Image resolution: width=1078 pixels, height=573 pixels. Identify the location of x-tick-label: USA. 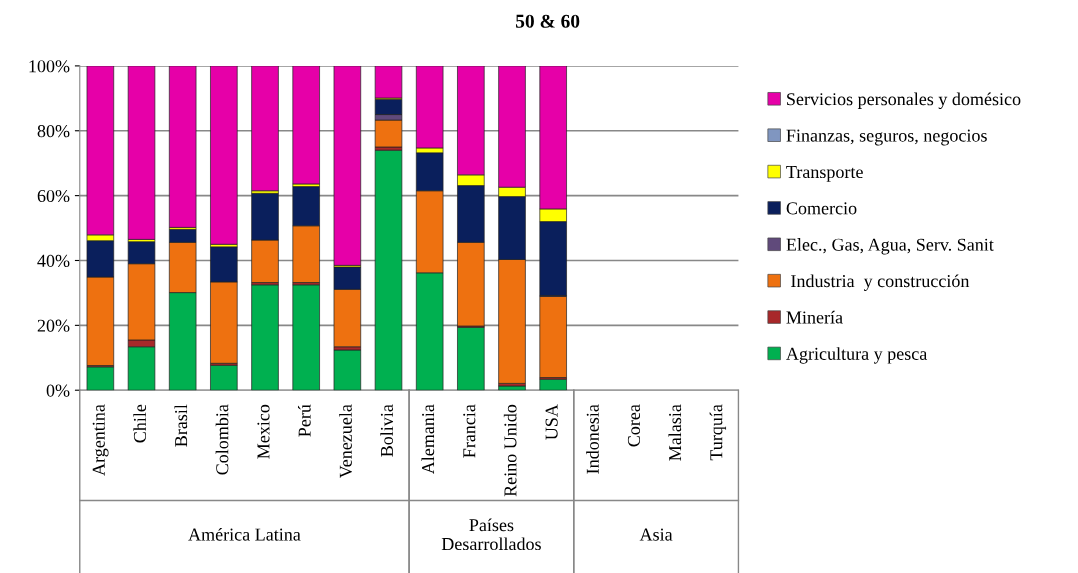
(551, 422).